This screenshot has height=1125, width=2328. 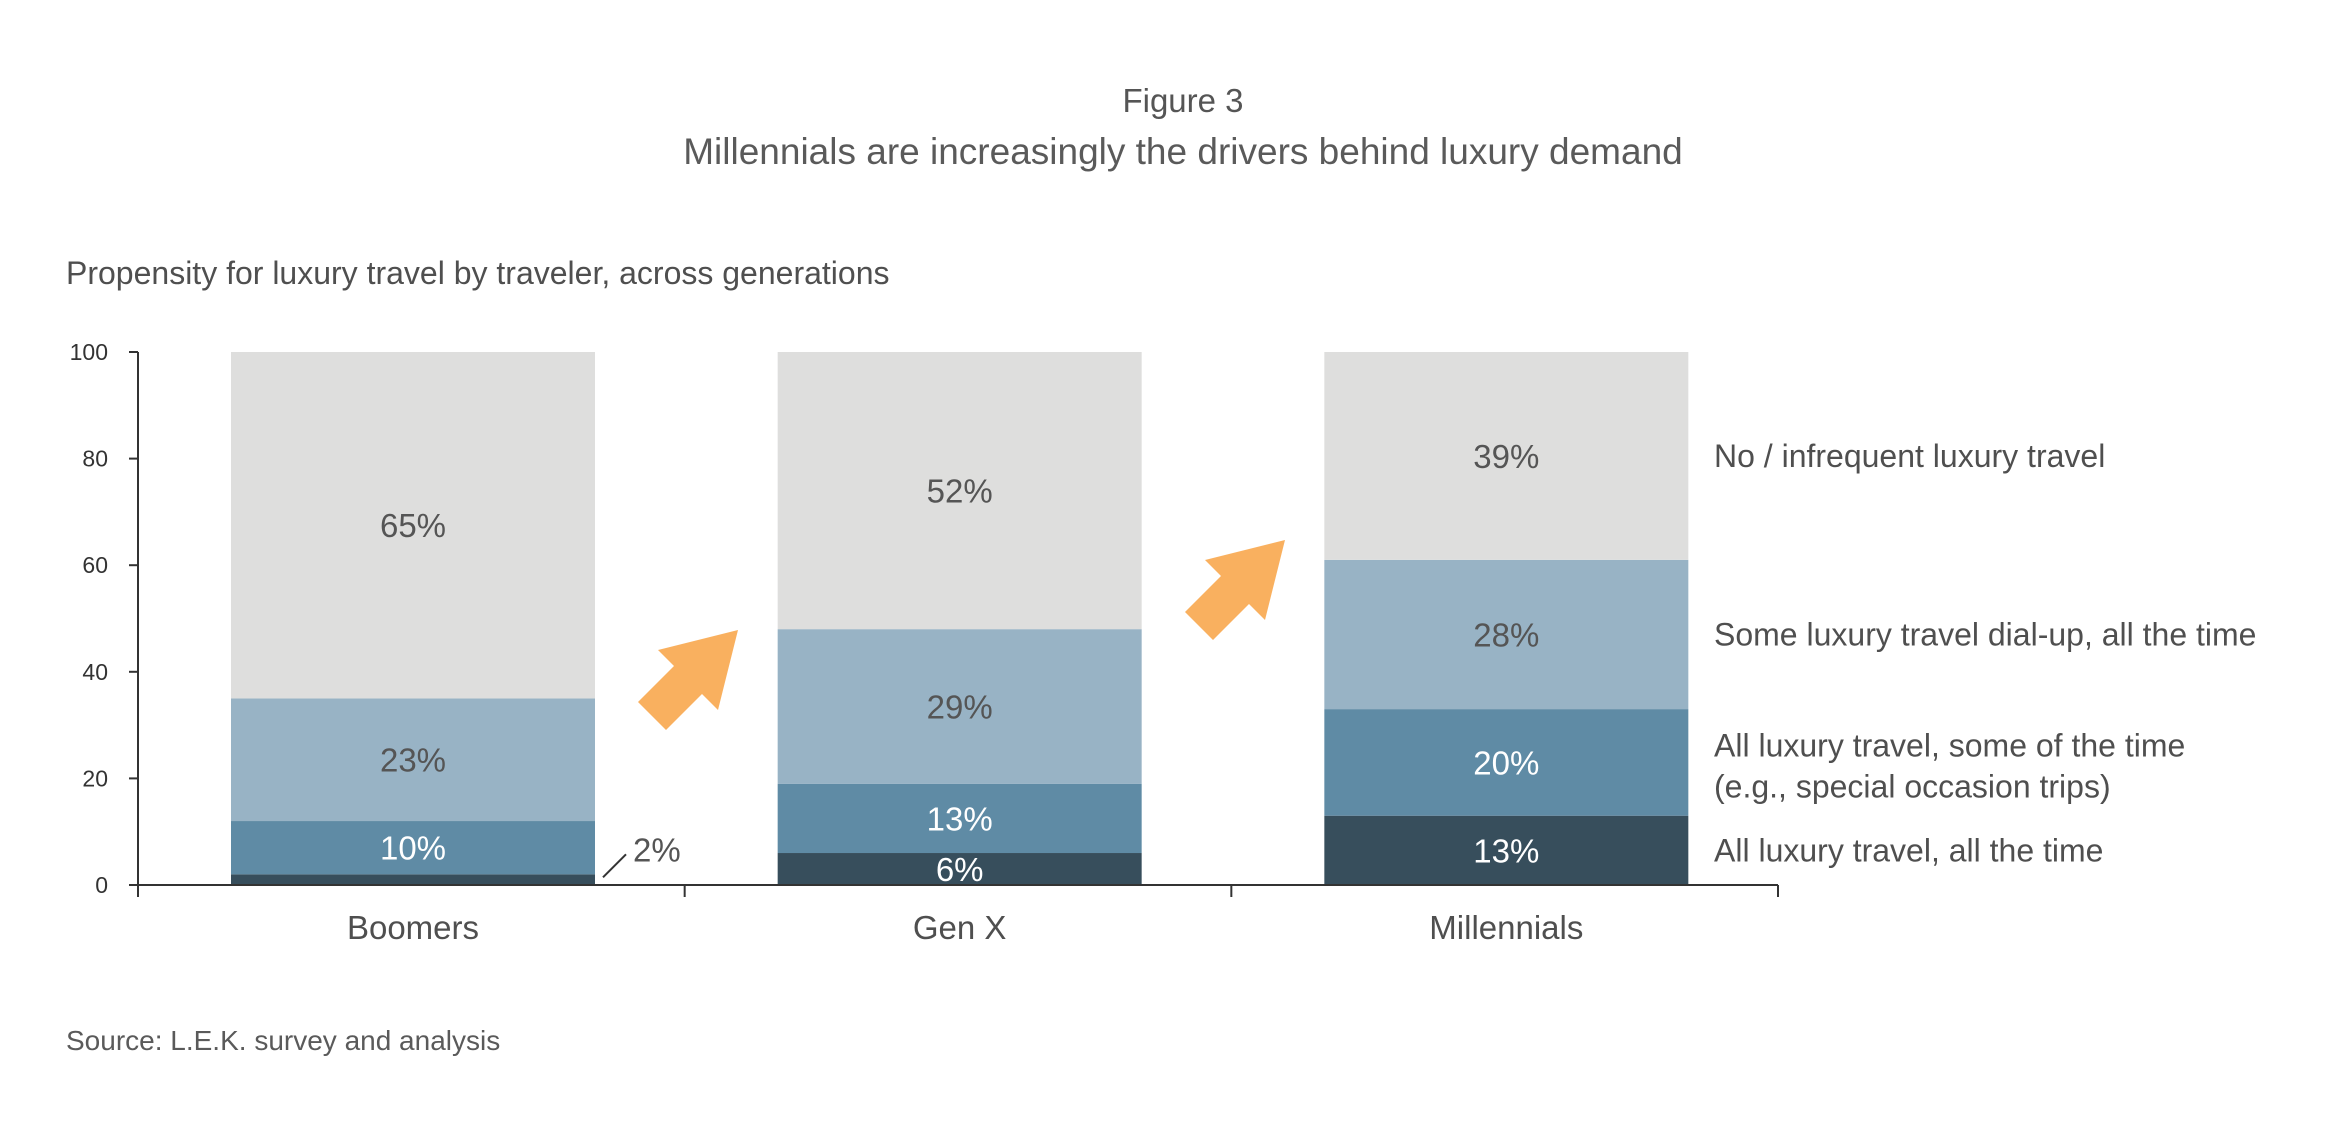 What do you see at coordinates (95, 565) in the screenshot?
I see `y-tick-label: 60` at bounding box center [95, 565].